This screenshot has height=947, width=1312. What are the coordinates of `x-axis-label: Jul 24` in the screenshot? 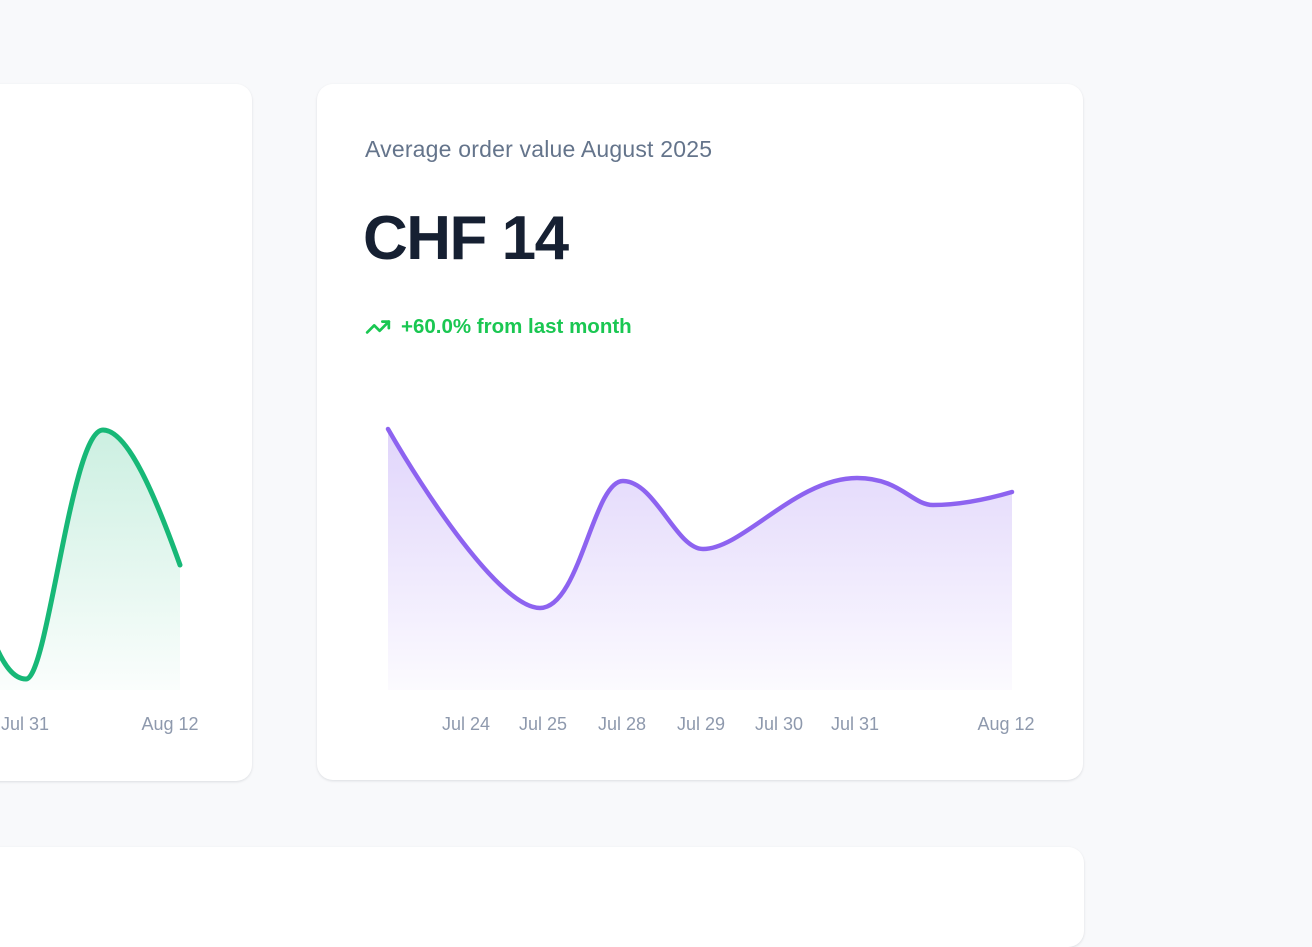 It's located at (466, 724).